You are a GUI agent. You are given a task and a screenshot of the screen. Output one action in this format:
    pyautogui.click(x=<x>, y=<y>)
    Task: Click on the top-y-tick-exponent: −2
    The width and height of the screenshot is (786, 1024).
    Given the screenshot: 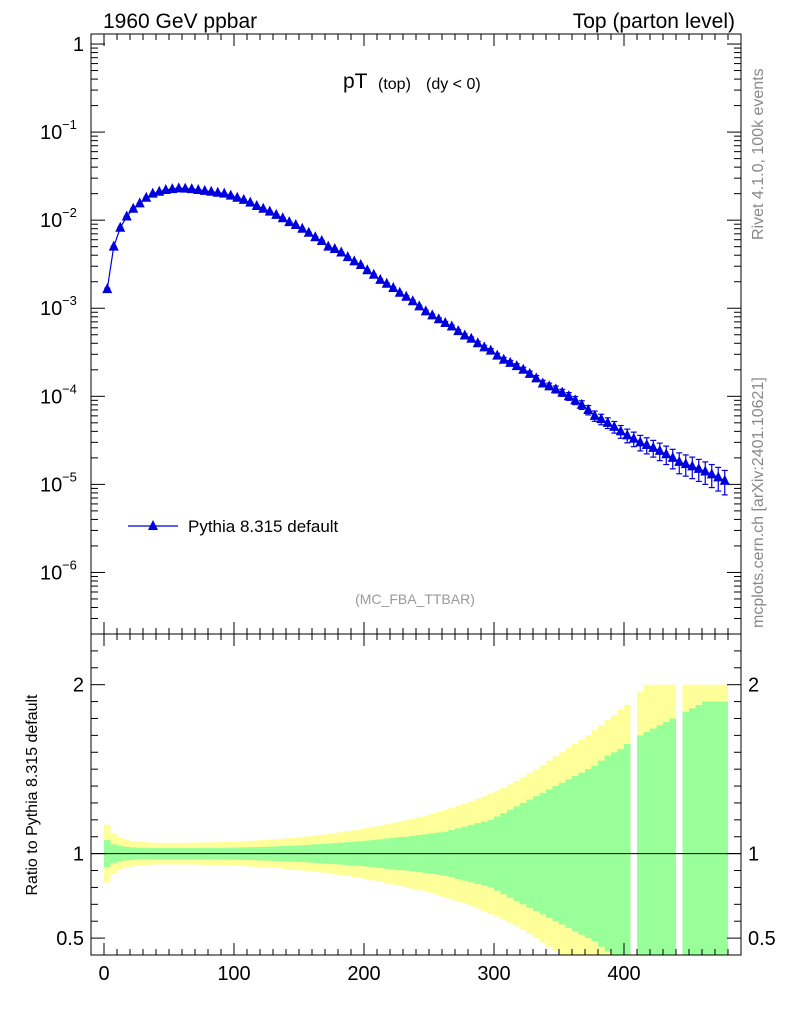 What is the action you would take?
    pyautogui.click(x=69, y=212)
    